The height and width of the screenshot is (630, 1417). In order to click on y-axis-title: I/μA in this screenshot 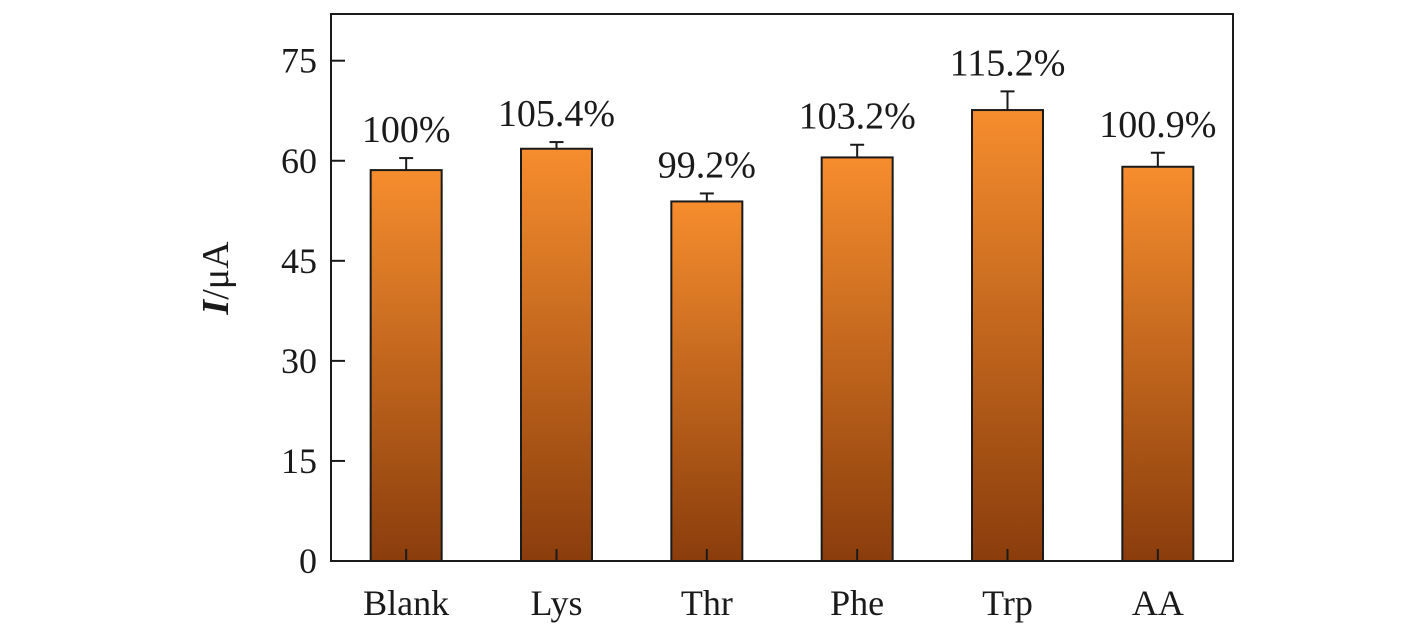, I will do `click(216, 278)`.